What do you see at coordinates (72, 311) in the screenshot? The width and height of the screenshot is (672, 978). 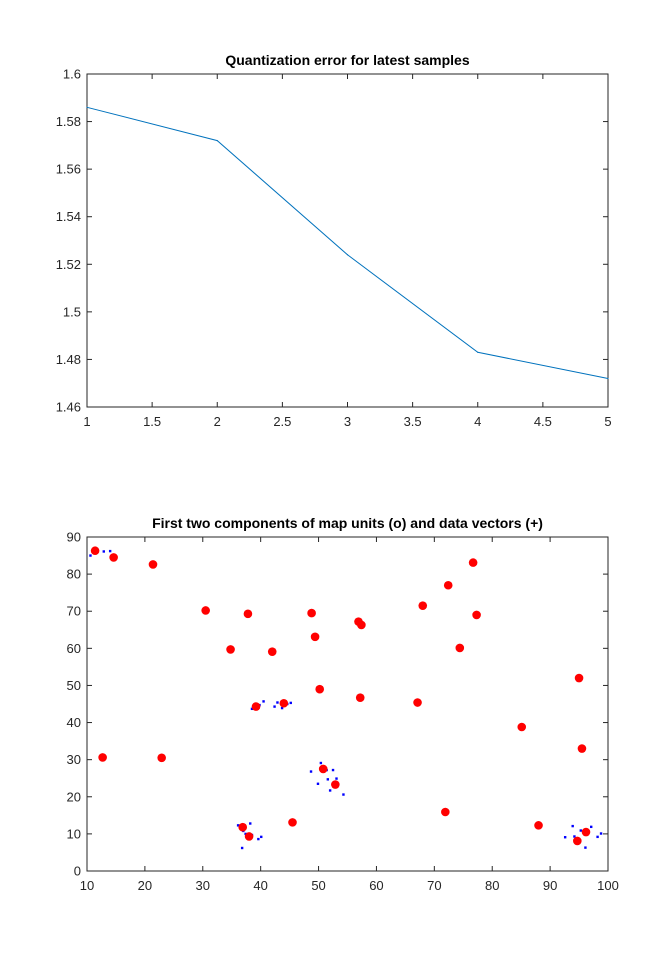 I see `y-tick-label: 1.5` at bounding box center [72, 311].